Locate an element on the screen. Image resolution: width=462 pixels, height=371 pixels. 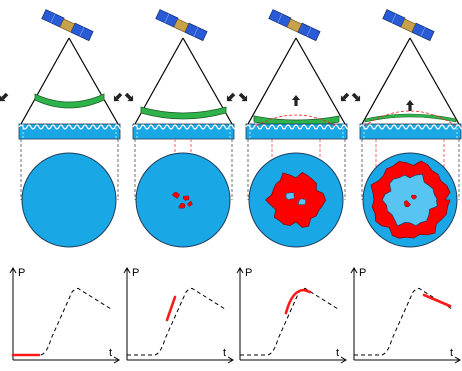
spread-spot is located at coordinates (186, 198).